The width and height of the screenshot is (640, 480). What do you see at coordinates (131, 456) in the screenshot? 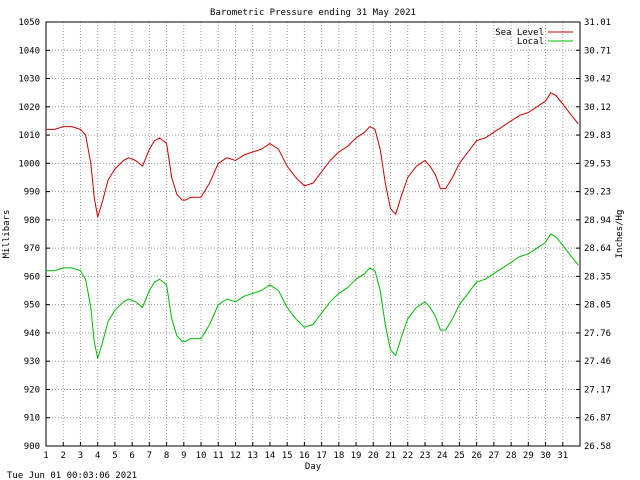
I see `x-tick-label: 6` at bounding box center [131, 456].